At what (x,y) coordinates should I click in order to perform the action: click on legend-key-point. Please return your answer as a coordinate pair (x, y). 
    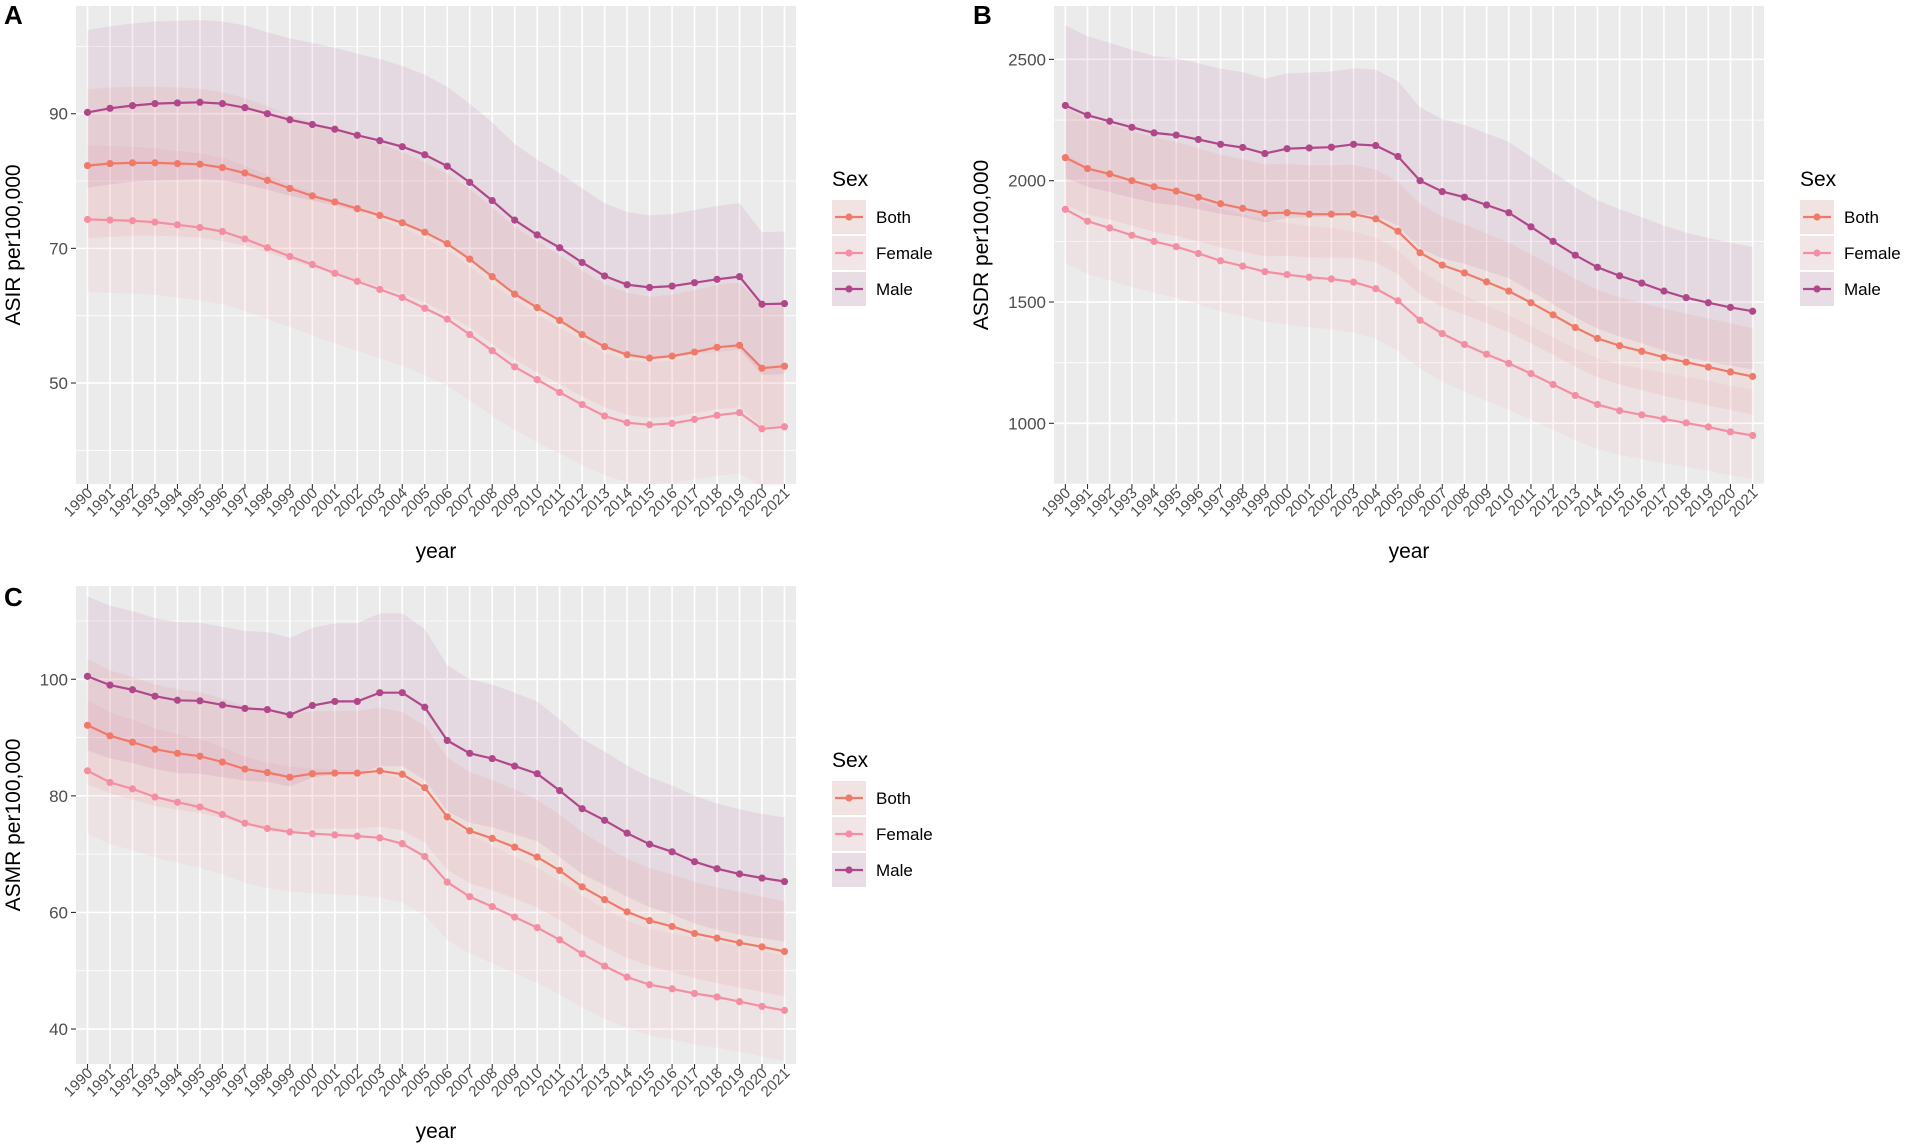
    Looking at the image, I should click on (849, 798).